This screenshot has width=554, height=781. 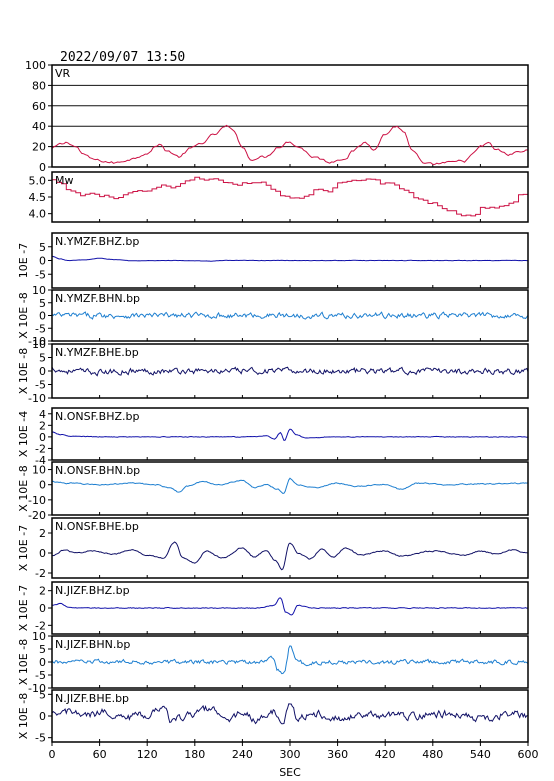 I want to click on x-axis-tick-label: 120, so click(x=147, y=754).